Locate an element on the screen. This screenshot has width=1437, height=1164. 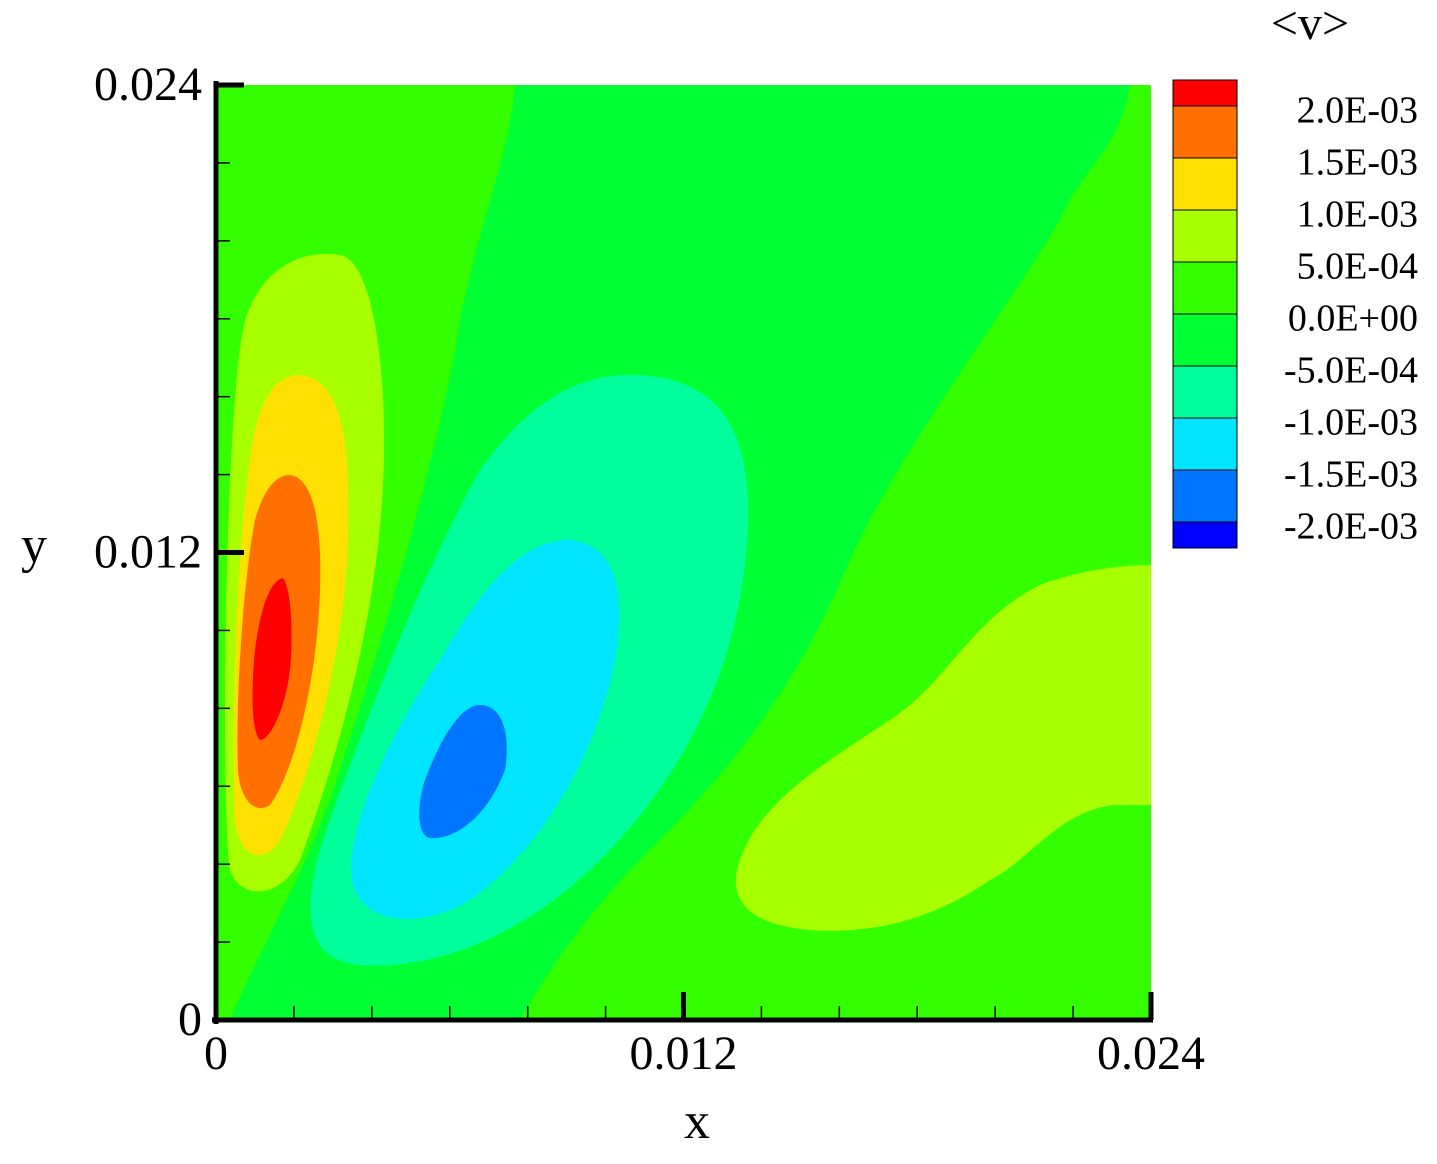
legend-label: 0.0E+00 is located at coordinates (1353, 319).